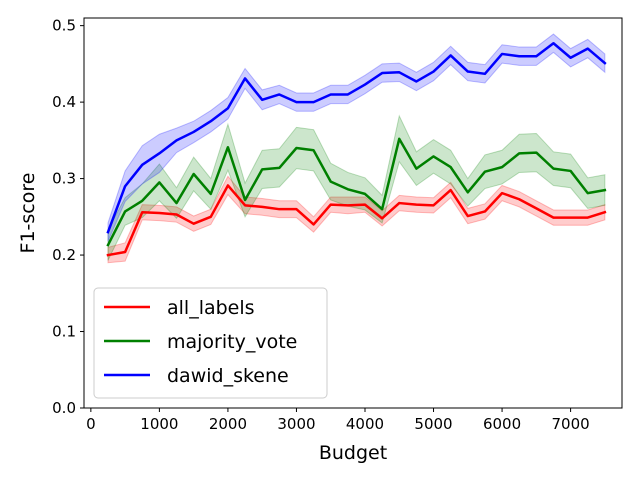 Image resolution: width=640 pixels, height=480 pixels. What do you see at coordinates (571, 424) in the screenshot?
I see `x-tick-label: 7000` at bounding box center [571, 424].